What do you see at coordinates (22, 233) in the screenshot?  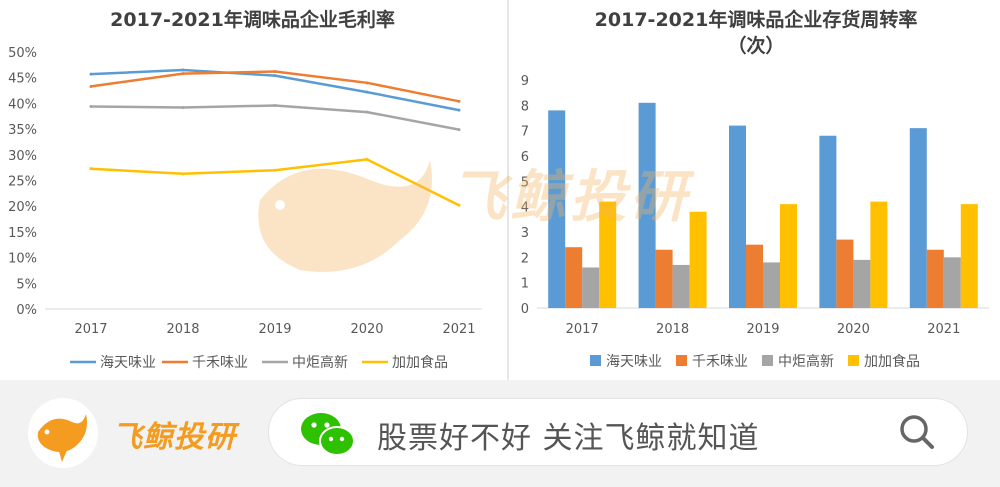 I see `y-tick-label: 15%` at bounding box center [22, 233].